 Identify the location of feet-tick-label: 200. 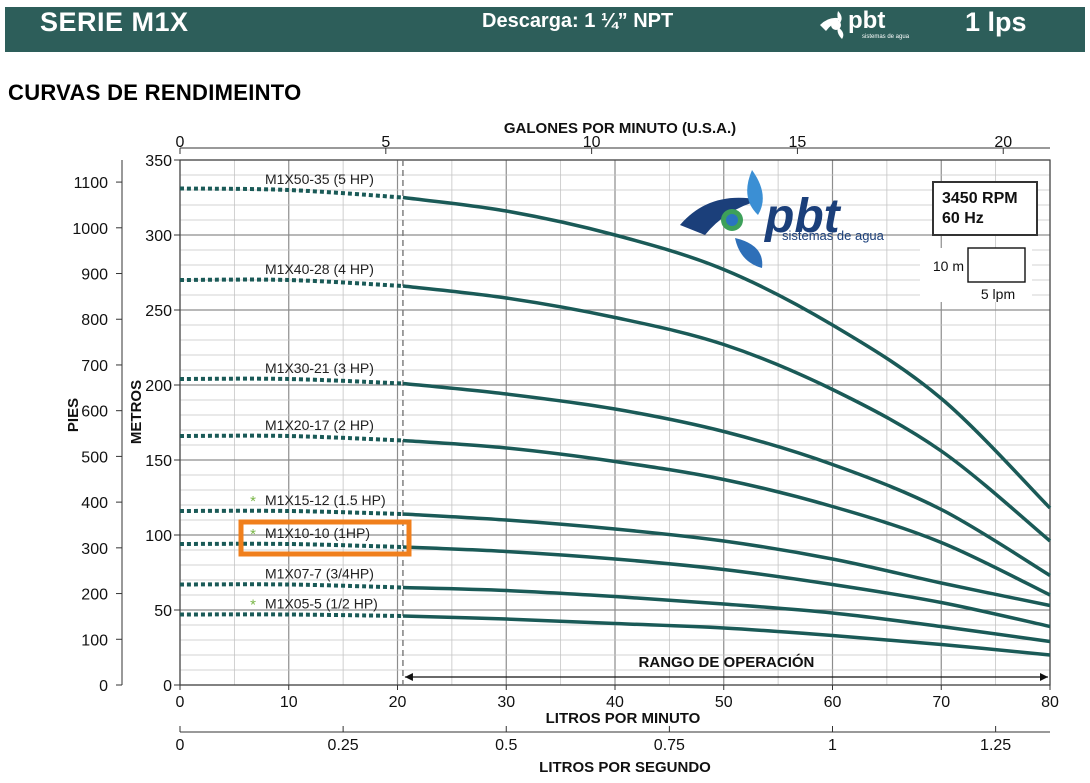
(94, 595).